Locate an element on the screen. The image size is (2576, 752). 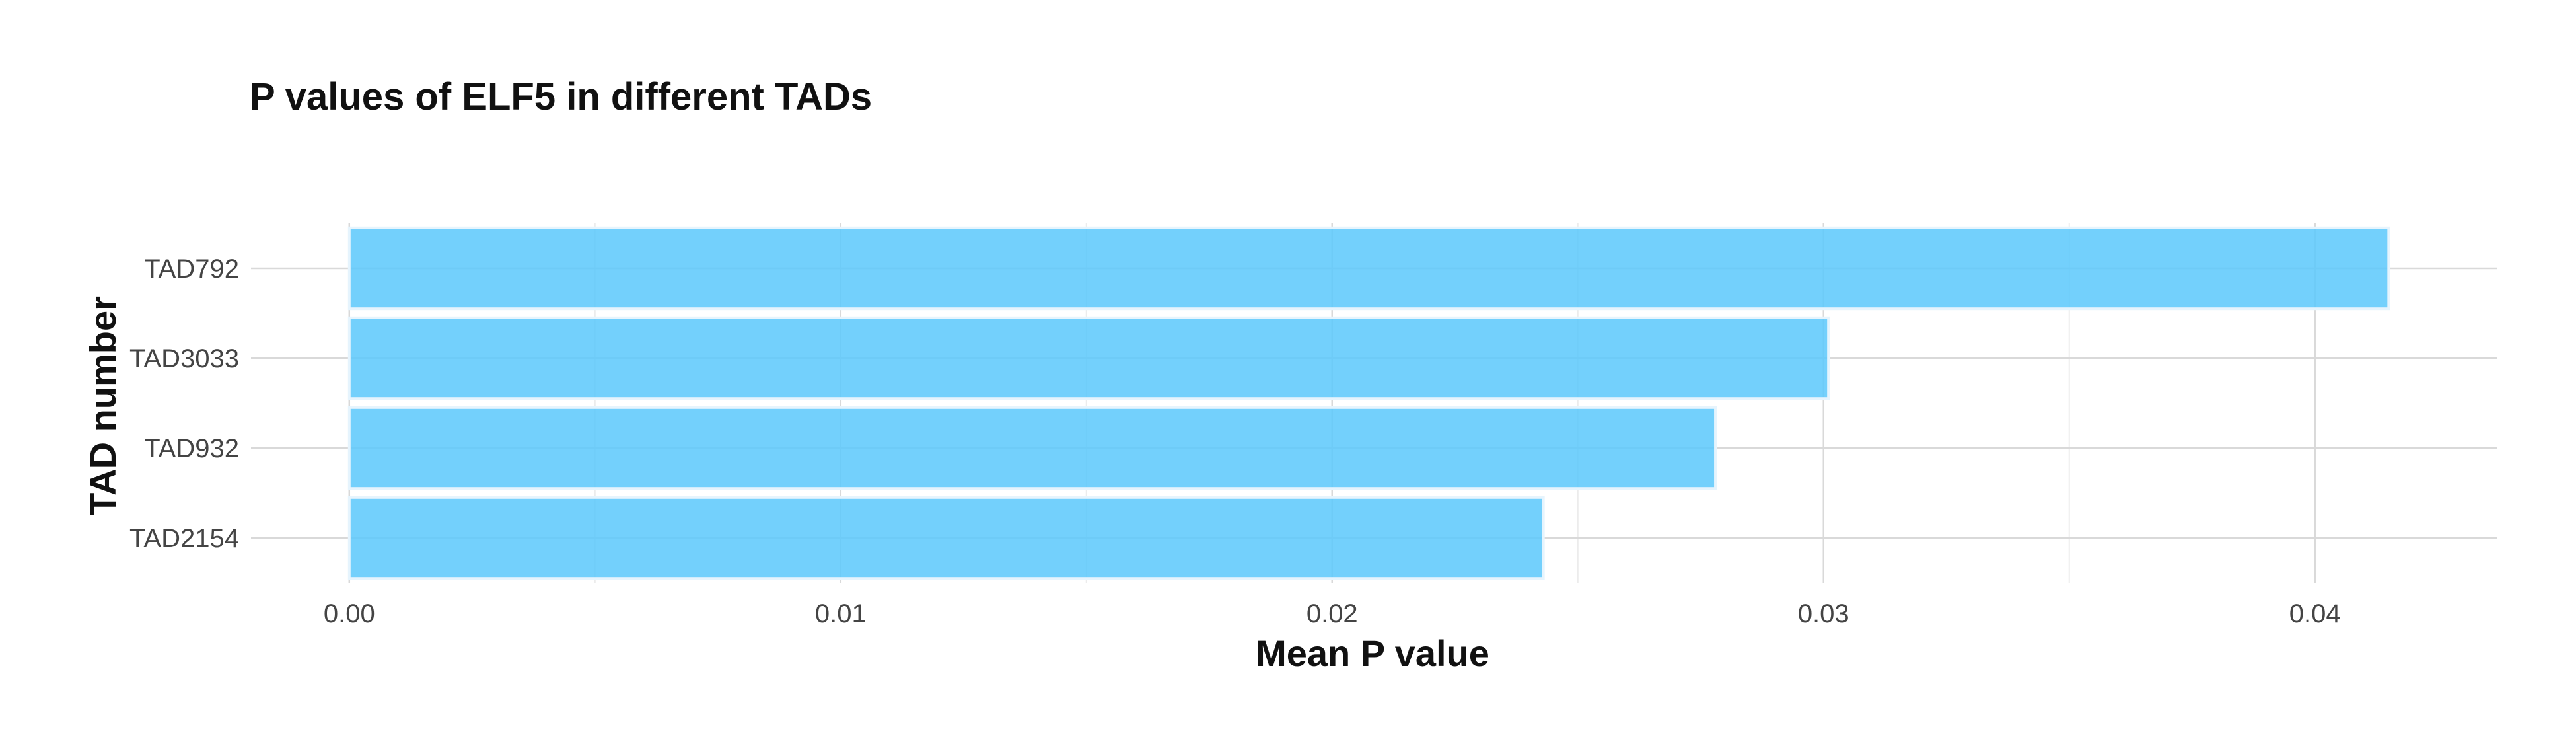
y-tick-label: TAD2154 is located at coordinates (184, 538).